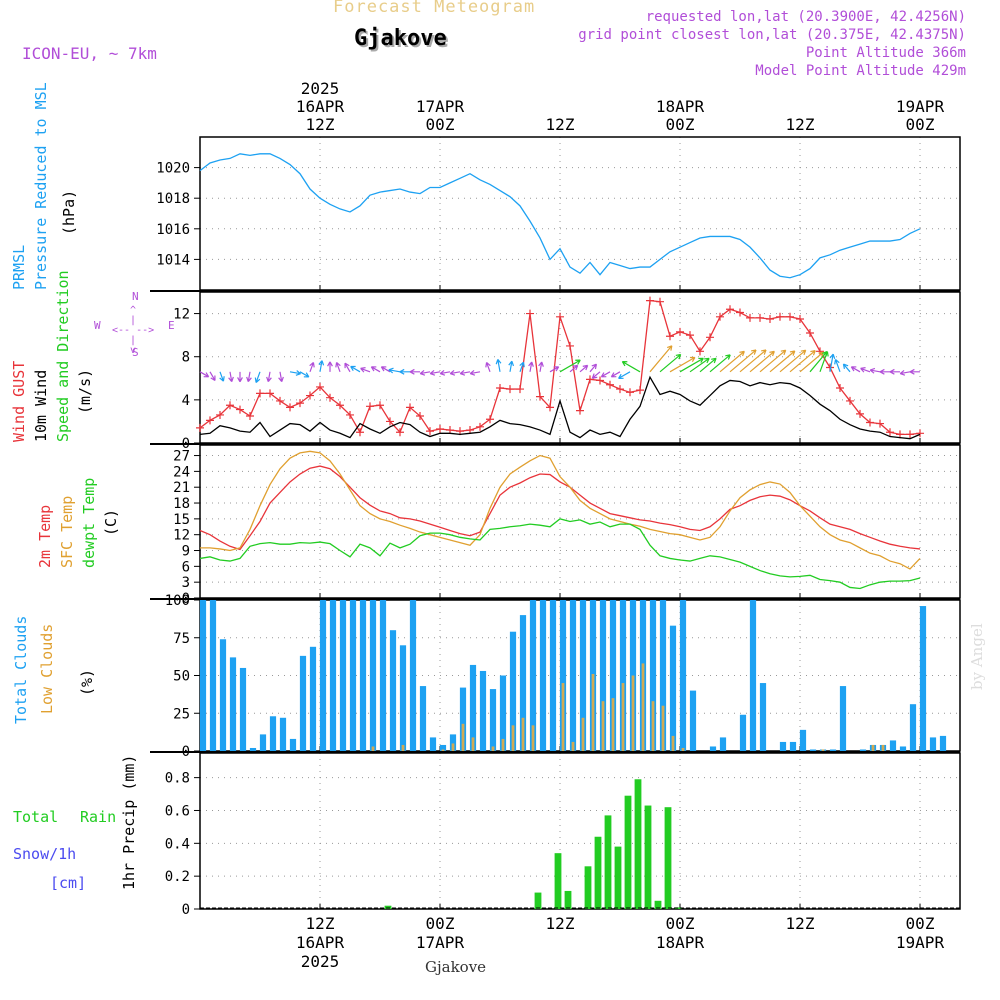 The image size is (1000, 1000). Describe the element at coordinates (135, 352) in the screenshot. I see `compass-s: S` at that location.